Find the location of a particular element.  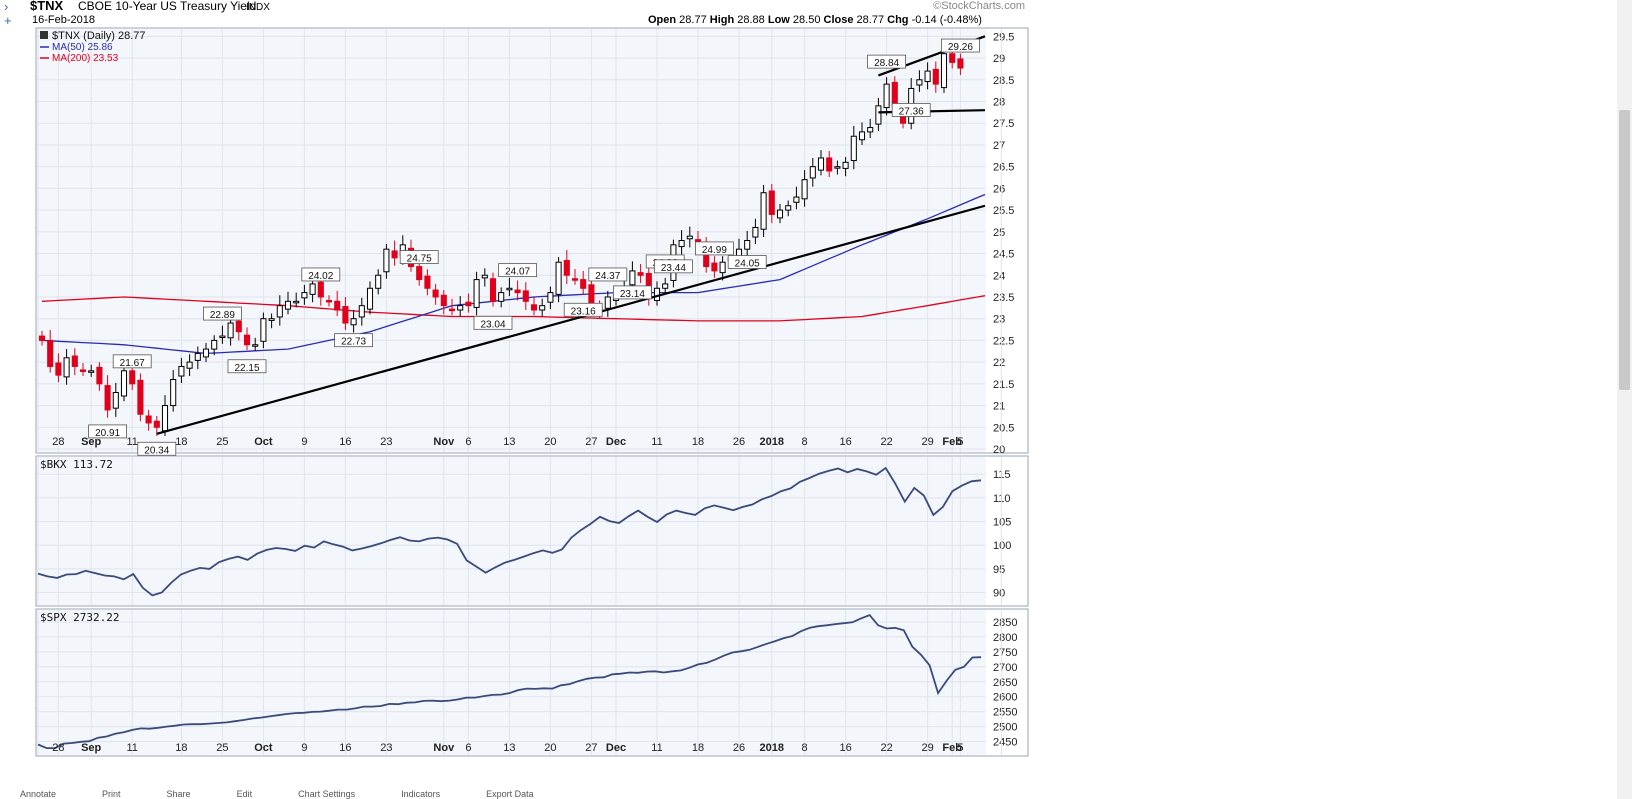

ma200-line is located at coordinates (513, 308).